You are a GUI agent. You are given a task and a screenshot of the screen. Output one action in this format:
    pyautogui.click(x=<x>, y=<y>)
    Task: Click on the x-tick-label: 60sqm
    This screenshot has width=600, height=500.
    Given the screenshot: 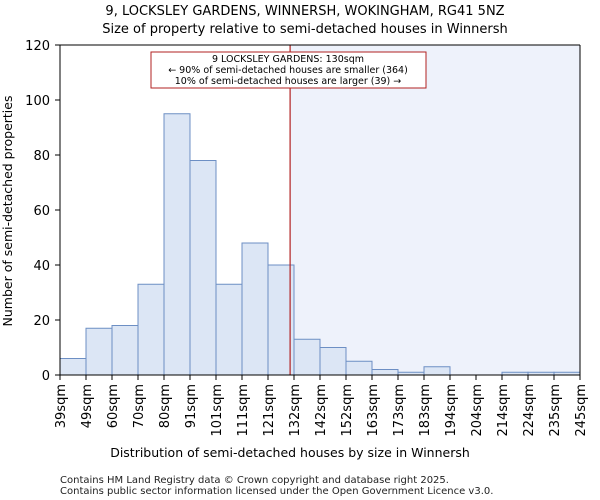 What is the action you would take?
    pyautogui.click(x=113, y=406)
    